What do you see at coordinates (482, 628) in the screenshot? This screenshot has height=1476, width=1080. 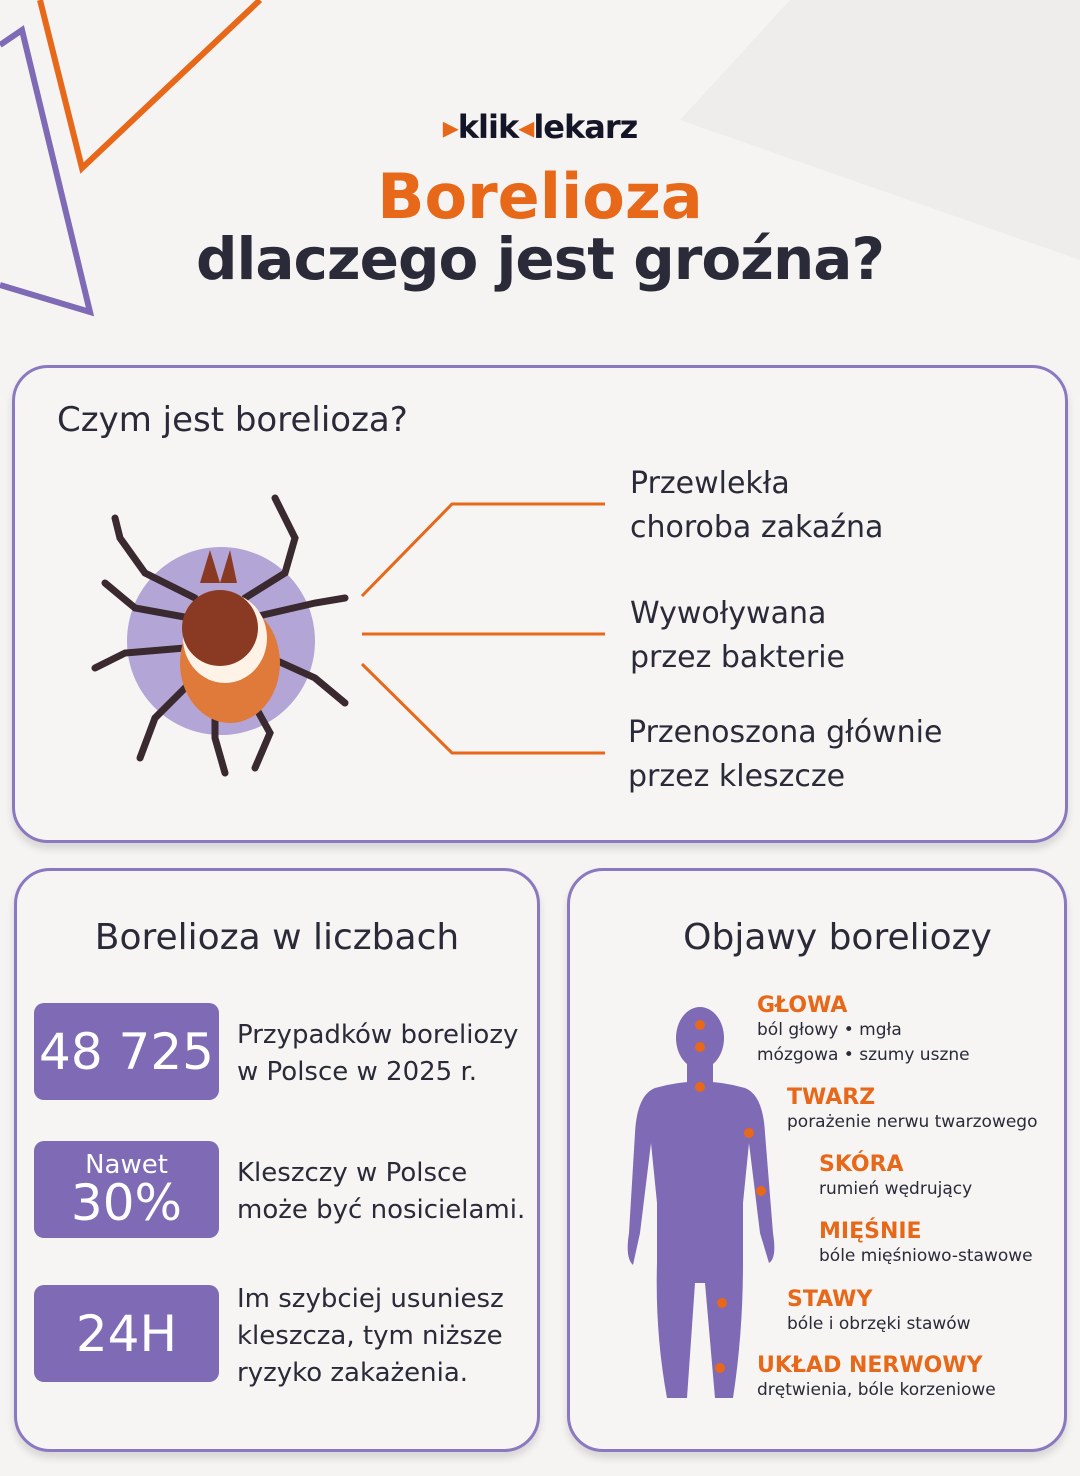 I see `connector-lines` at bounding box center [482, 628].